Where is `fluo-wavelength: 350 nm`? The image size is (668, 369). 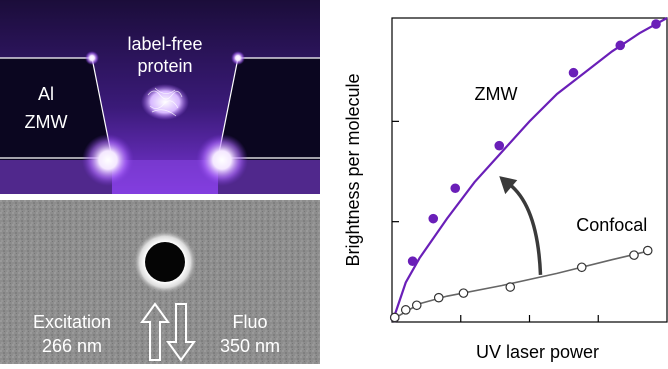
fluo-wavelength: 350 nm is located at coordinates (250, 346).